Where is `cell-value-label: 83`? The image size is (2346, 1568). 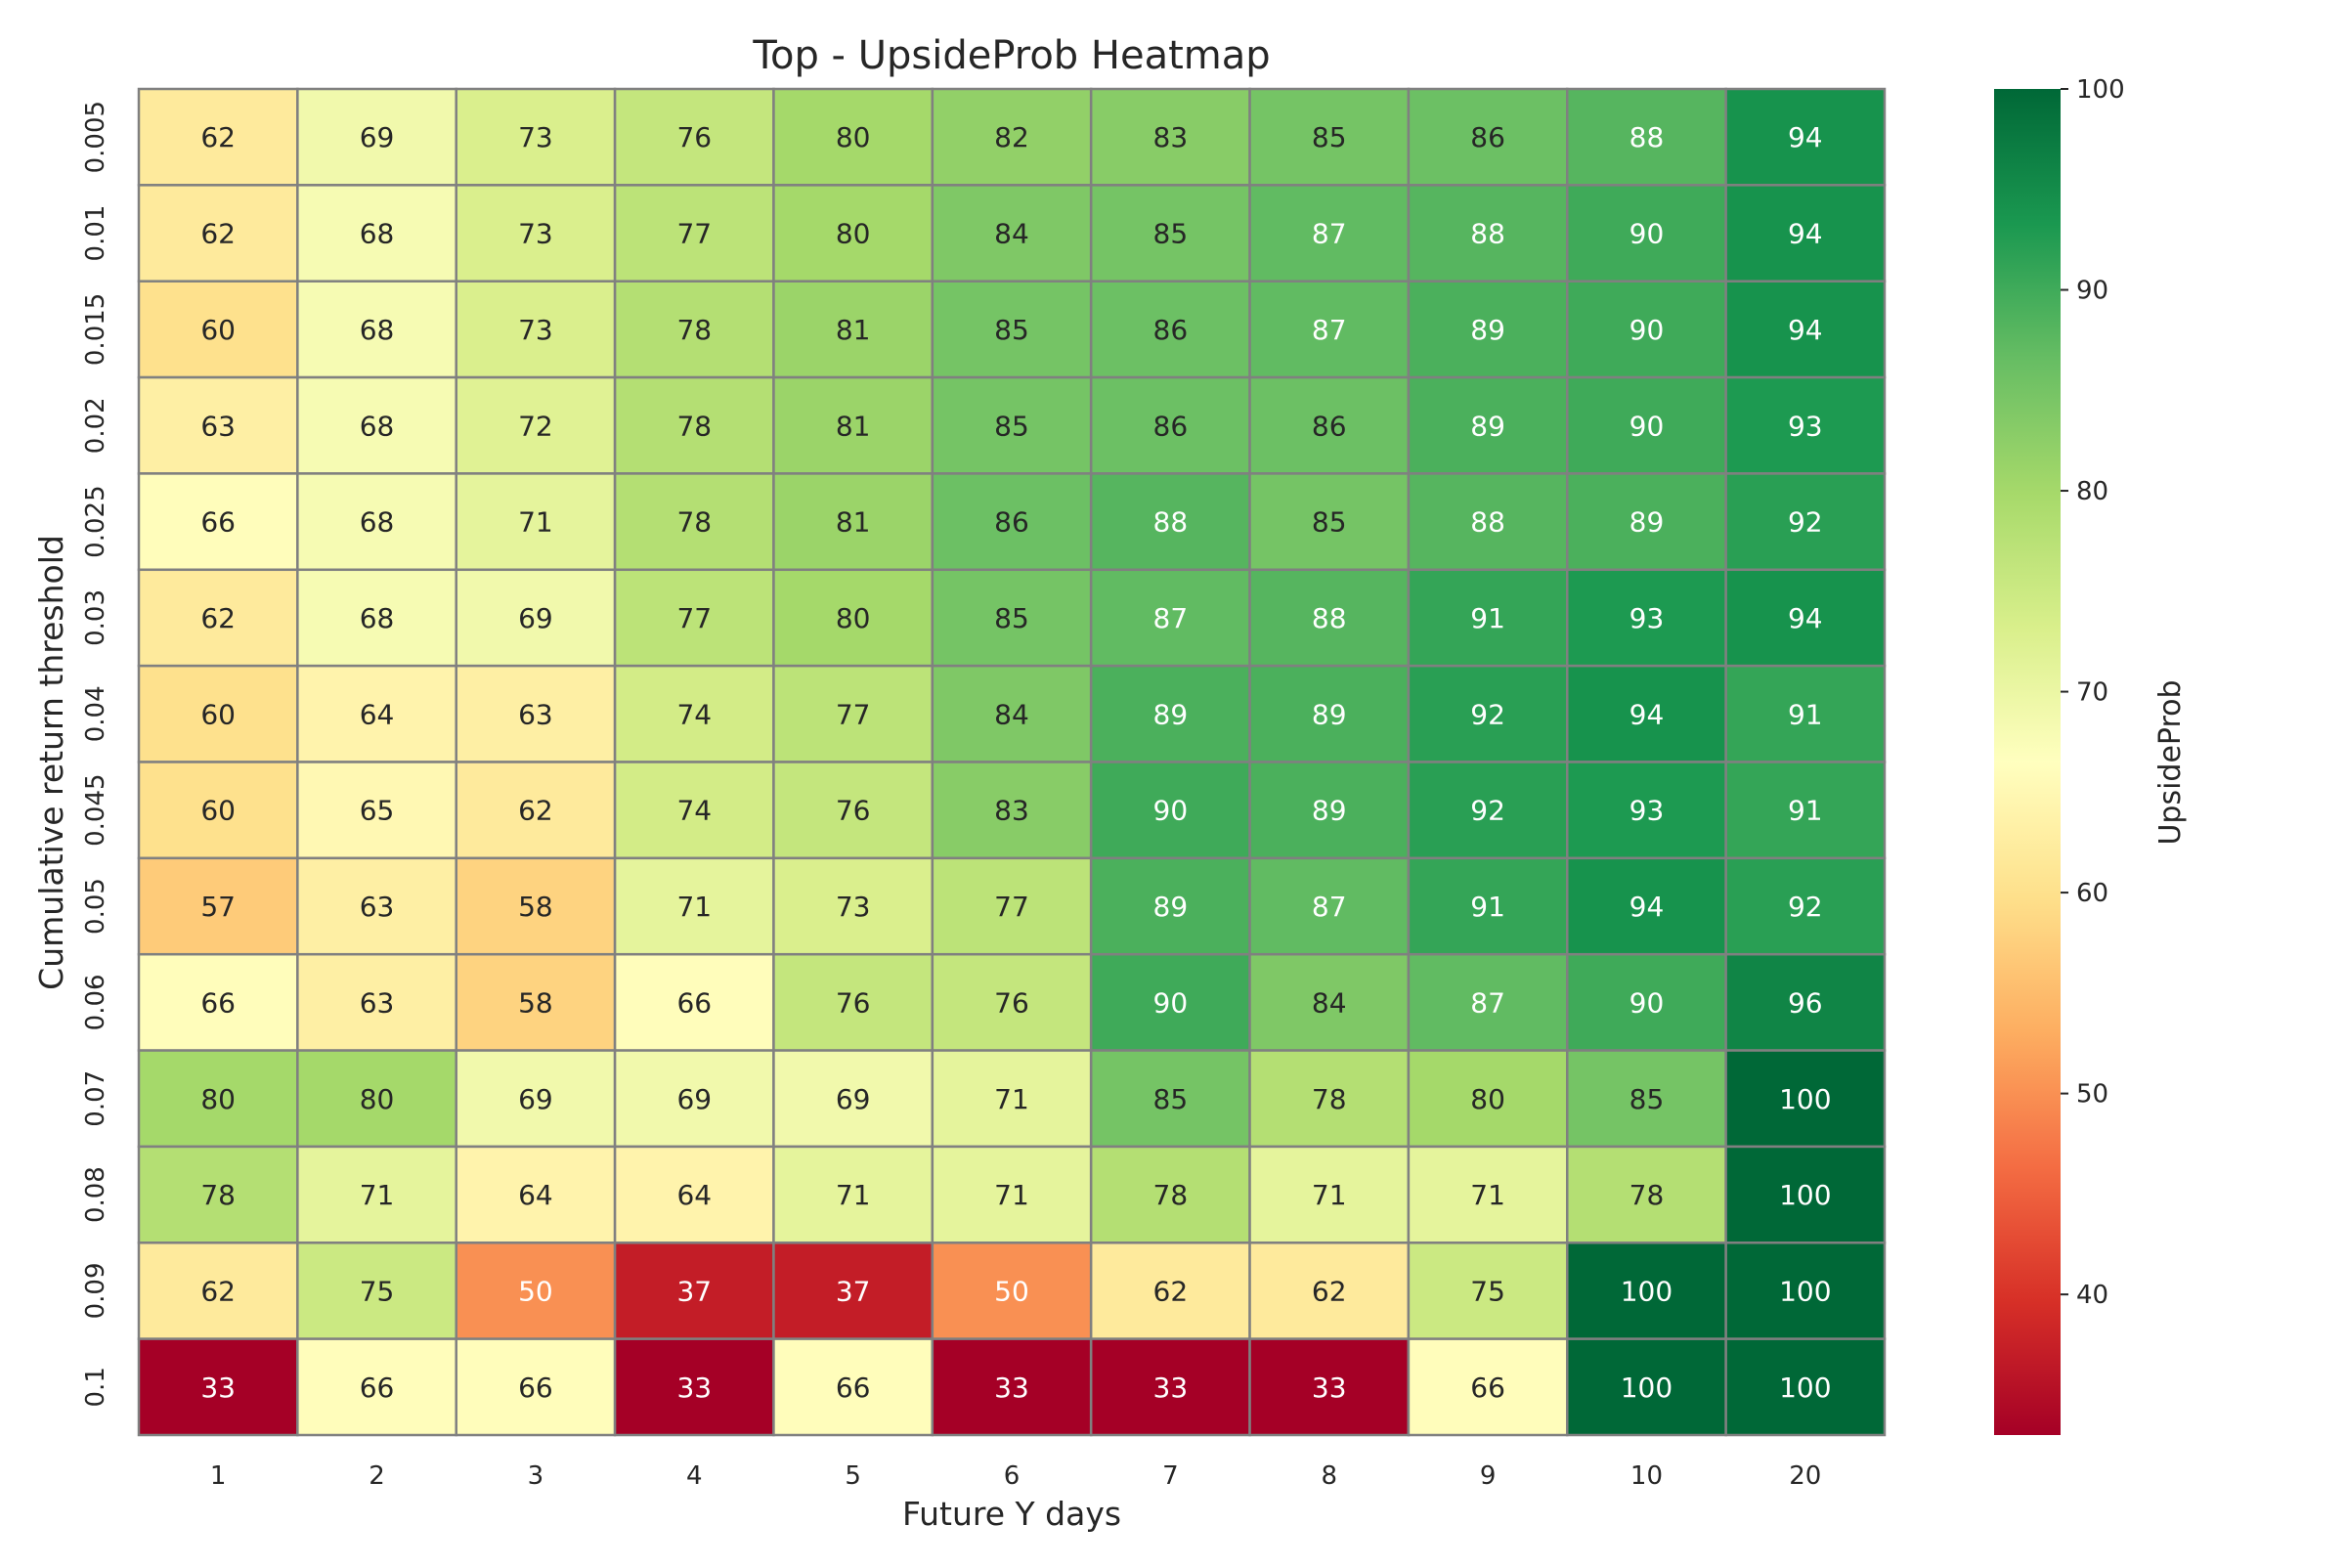 cell-value-label: 83 is located at coordinates (1012, 811).